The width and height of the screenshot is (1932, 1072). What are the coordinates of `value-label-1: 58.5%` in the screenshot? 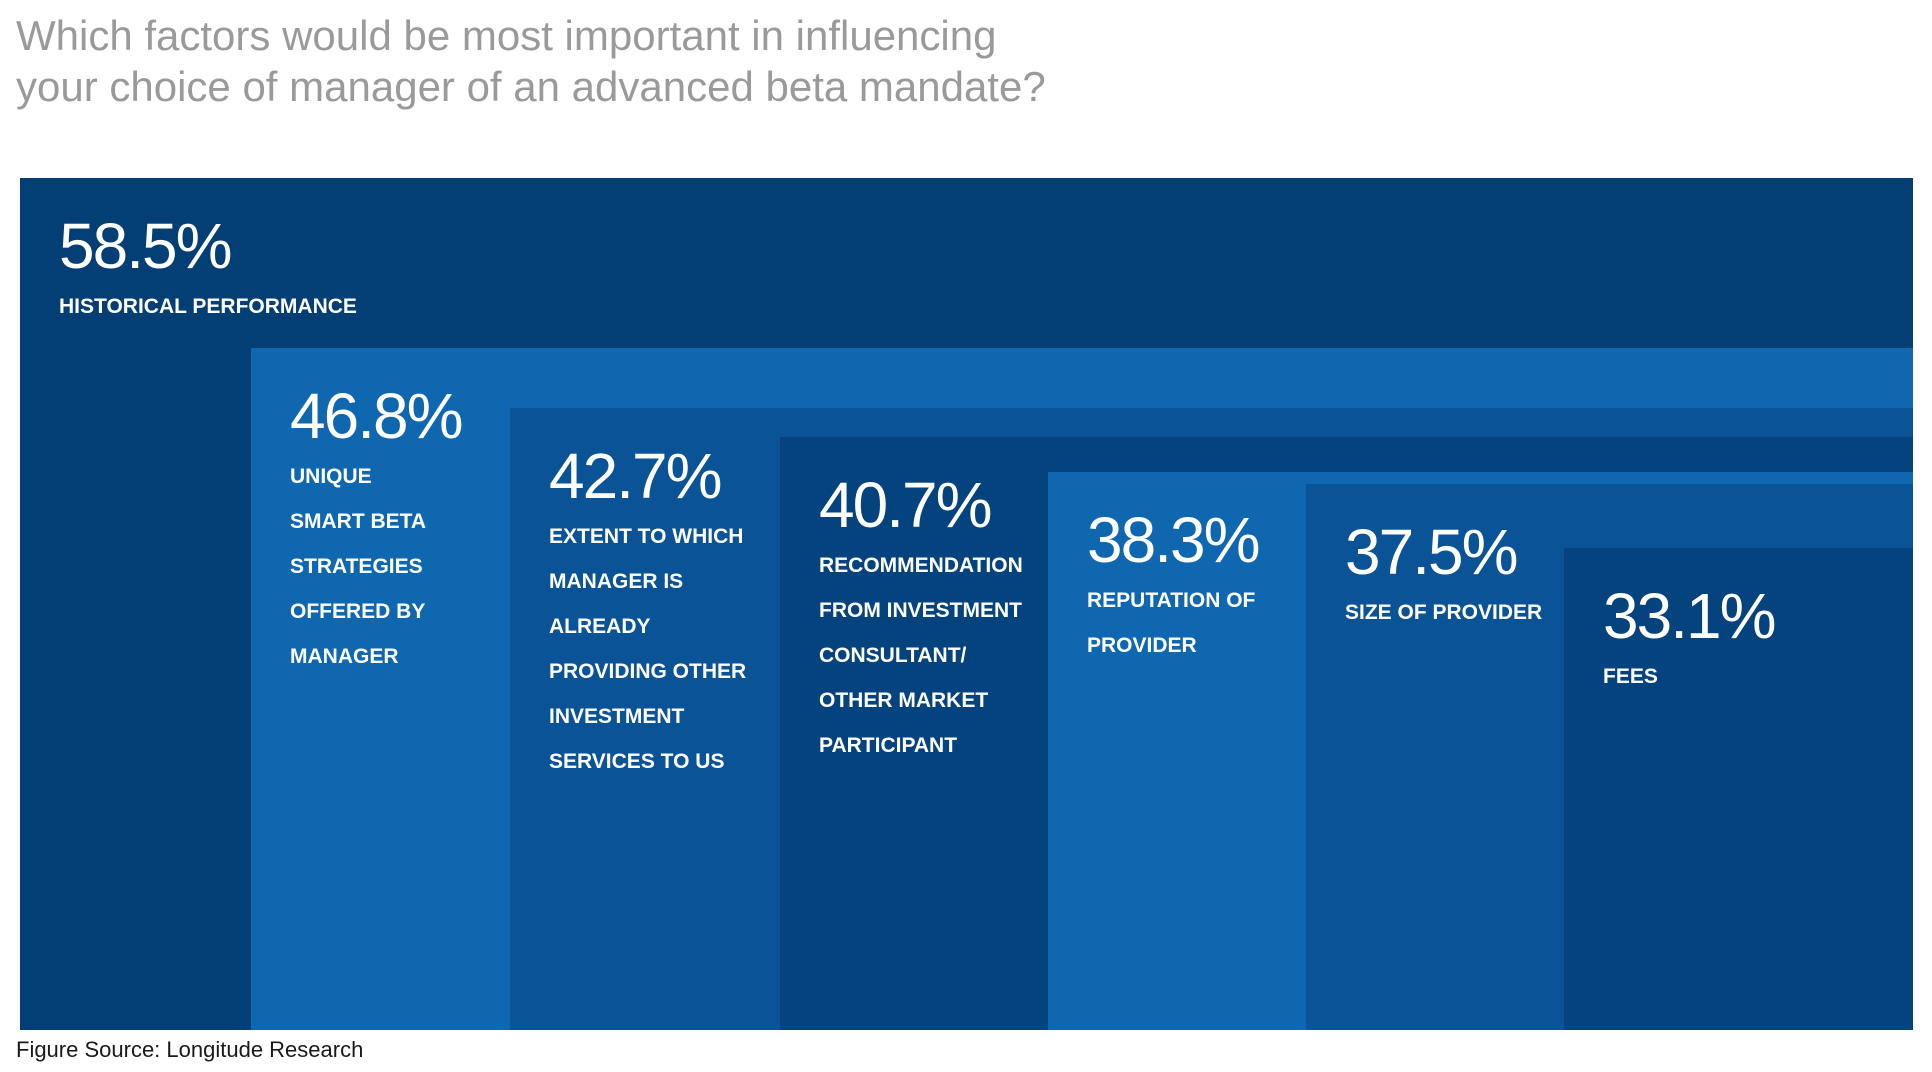 It's located at (145, 246).